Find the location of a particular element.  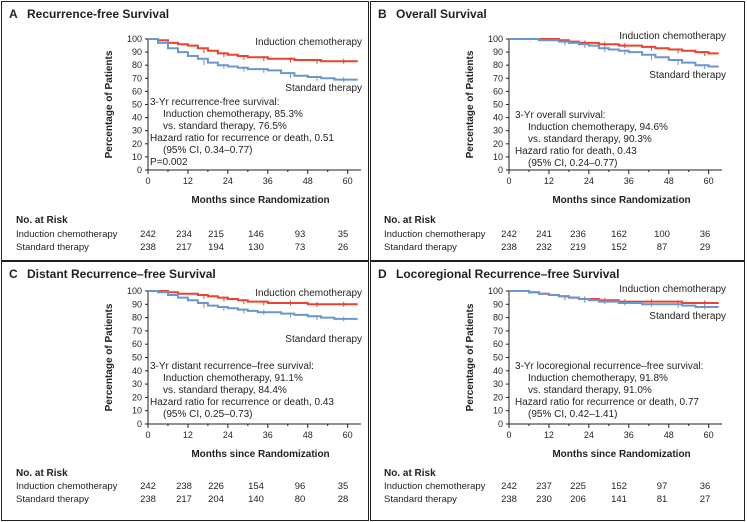

risk-cell: 219 is located at coordinates (578, 247).